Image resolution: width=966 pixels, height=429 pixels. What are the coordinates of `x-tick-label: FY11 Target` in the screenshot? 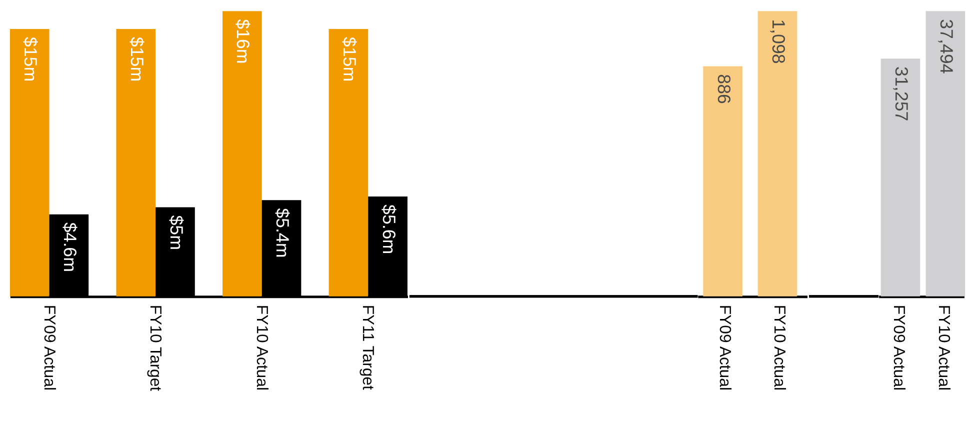 It's located at (367, 347).